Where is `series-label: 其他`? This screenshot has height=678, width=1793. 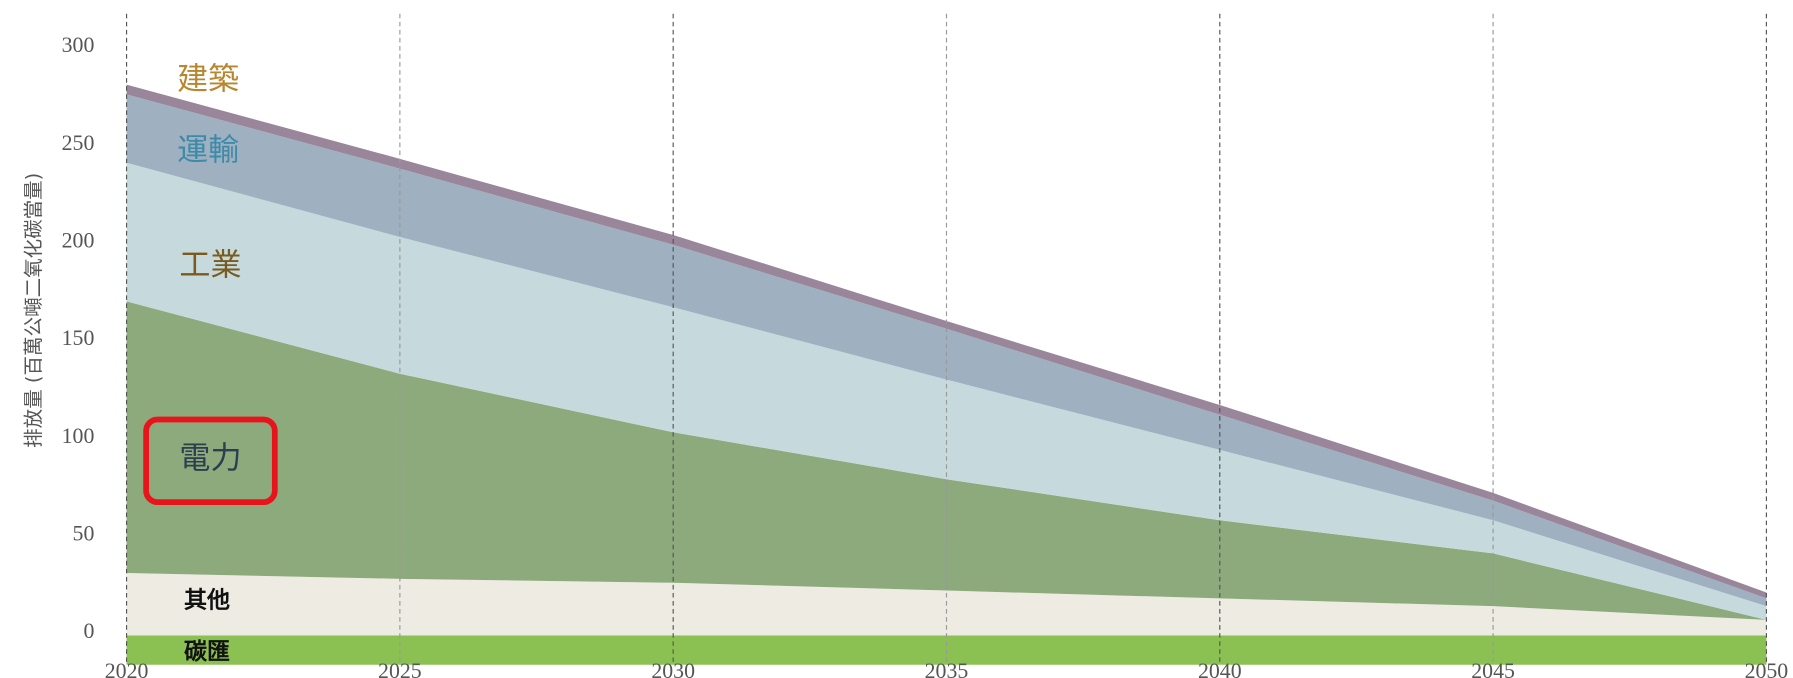 series-label: 其他 is located at coordinates (207, 601).